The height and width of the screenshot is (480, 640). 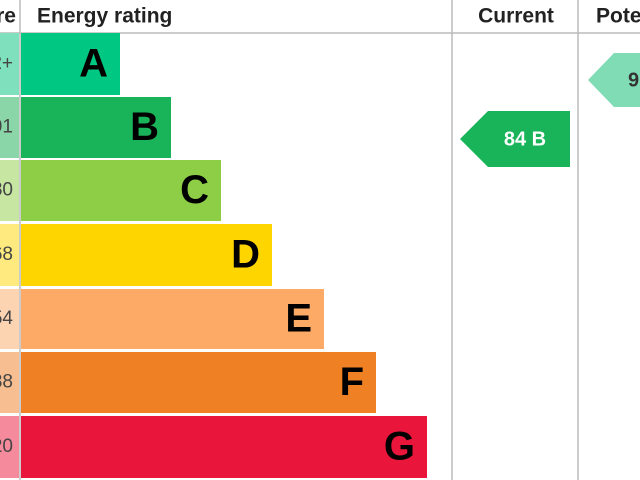 I want to click on score-range: 1-20, so click(x=6, y=446).